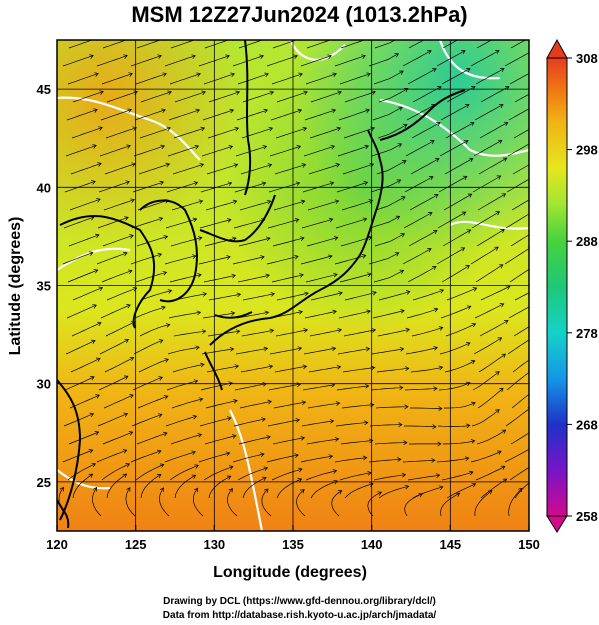  What do you see at coordinates (290, 572) in the screenshot?
I see `x-axis-label: Longitude (degrees)` at bounding box center [290, 572].